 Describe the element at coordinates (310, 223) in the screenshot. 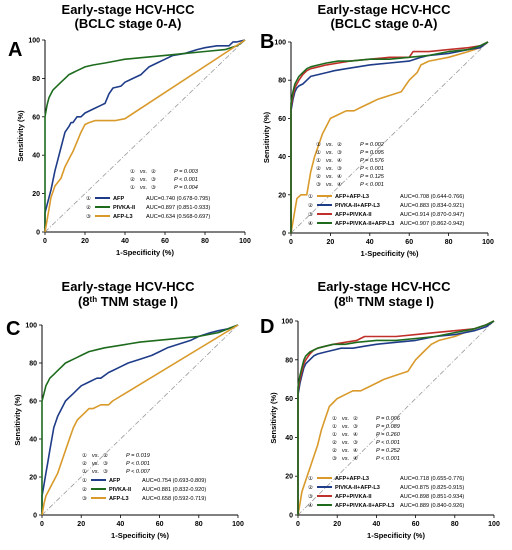

I see `legend-number: ④` at that location.